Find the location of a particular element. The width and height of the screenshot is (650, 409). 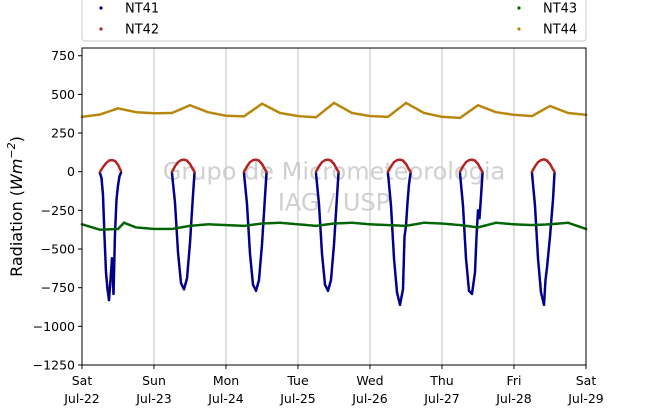

y-tick-label: −500 is located at coordinates (58, 249).